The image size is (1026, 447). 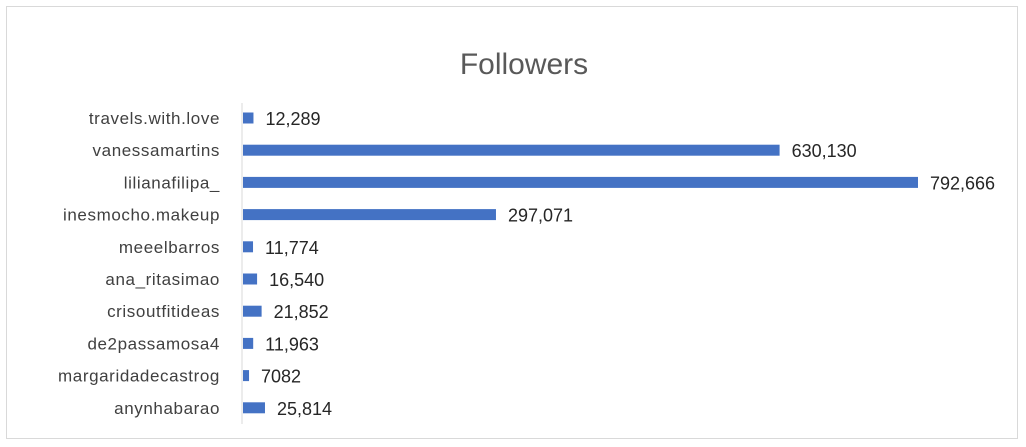 What do you see at coordinates (962, 183) in the screenshot?
I see `value-label-2: 792,666` at bounding box center [962, 183].